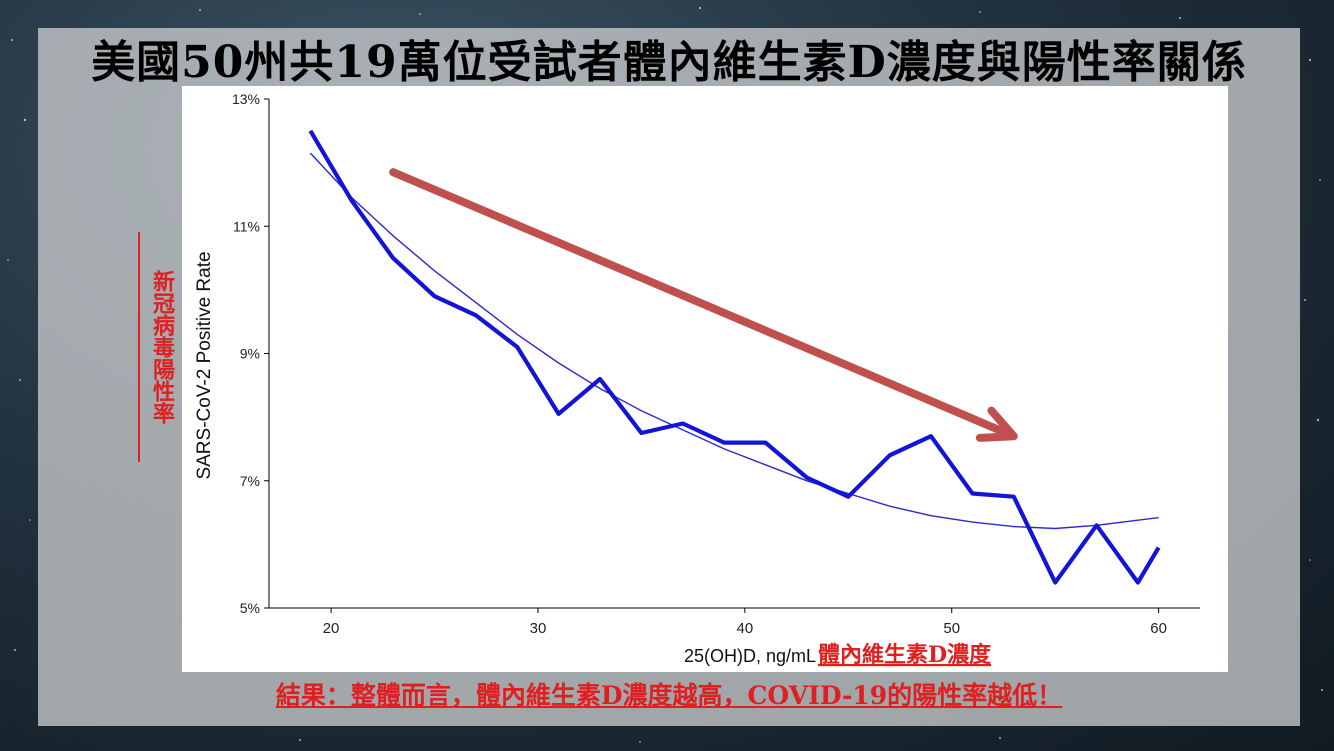 This screenshot has height=751, width=1334. I want to click on trend-arrow-head, so click(996, 424).